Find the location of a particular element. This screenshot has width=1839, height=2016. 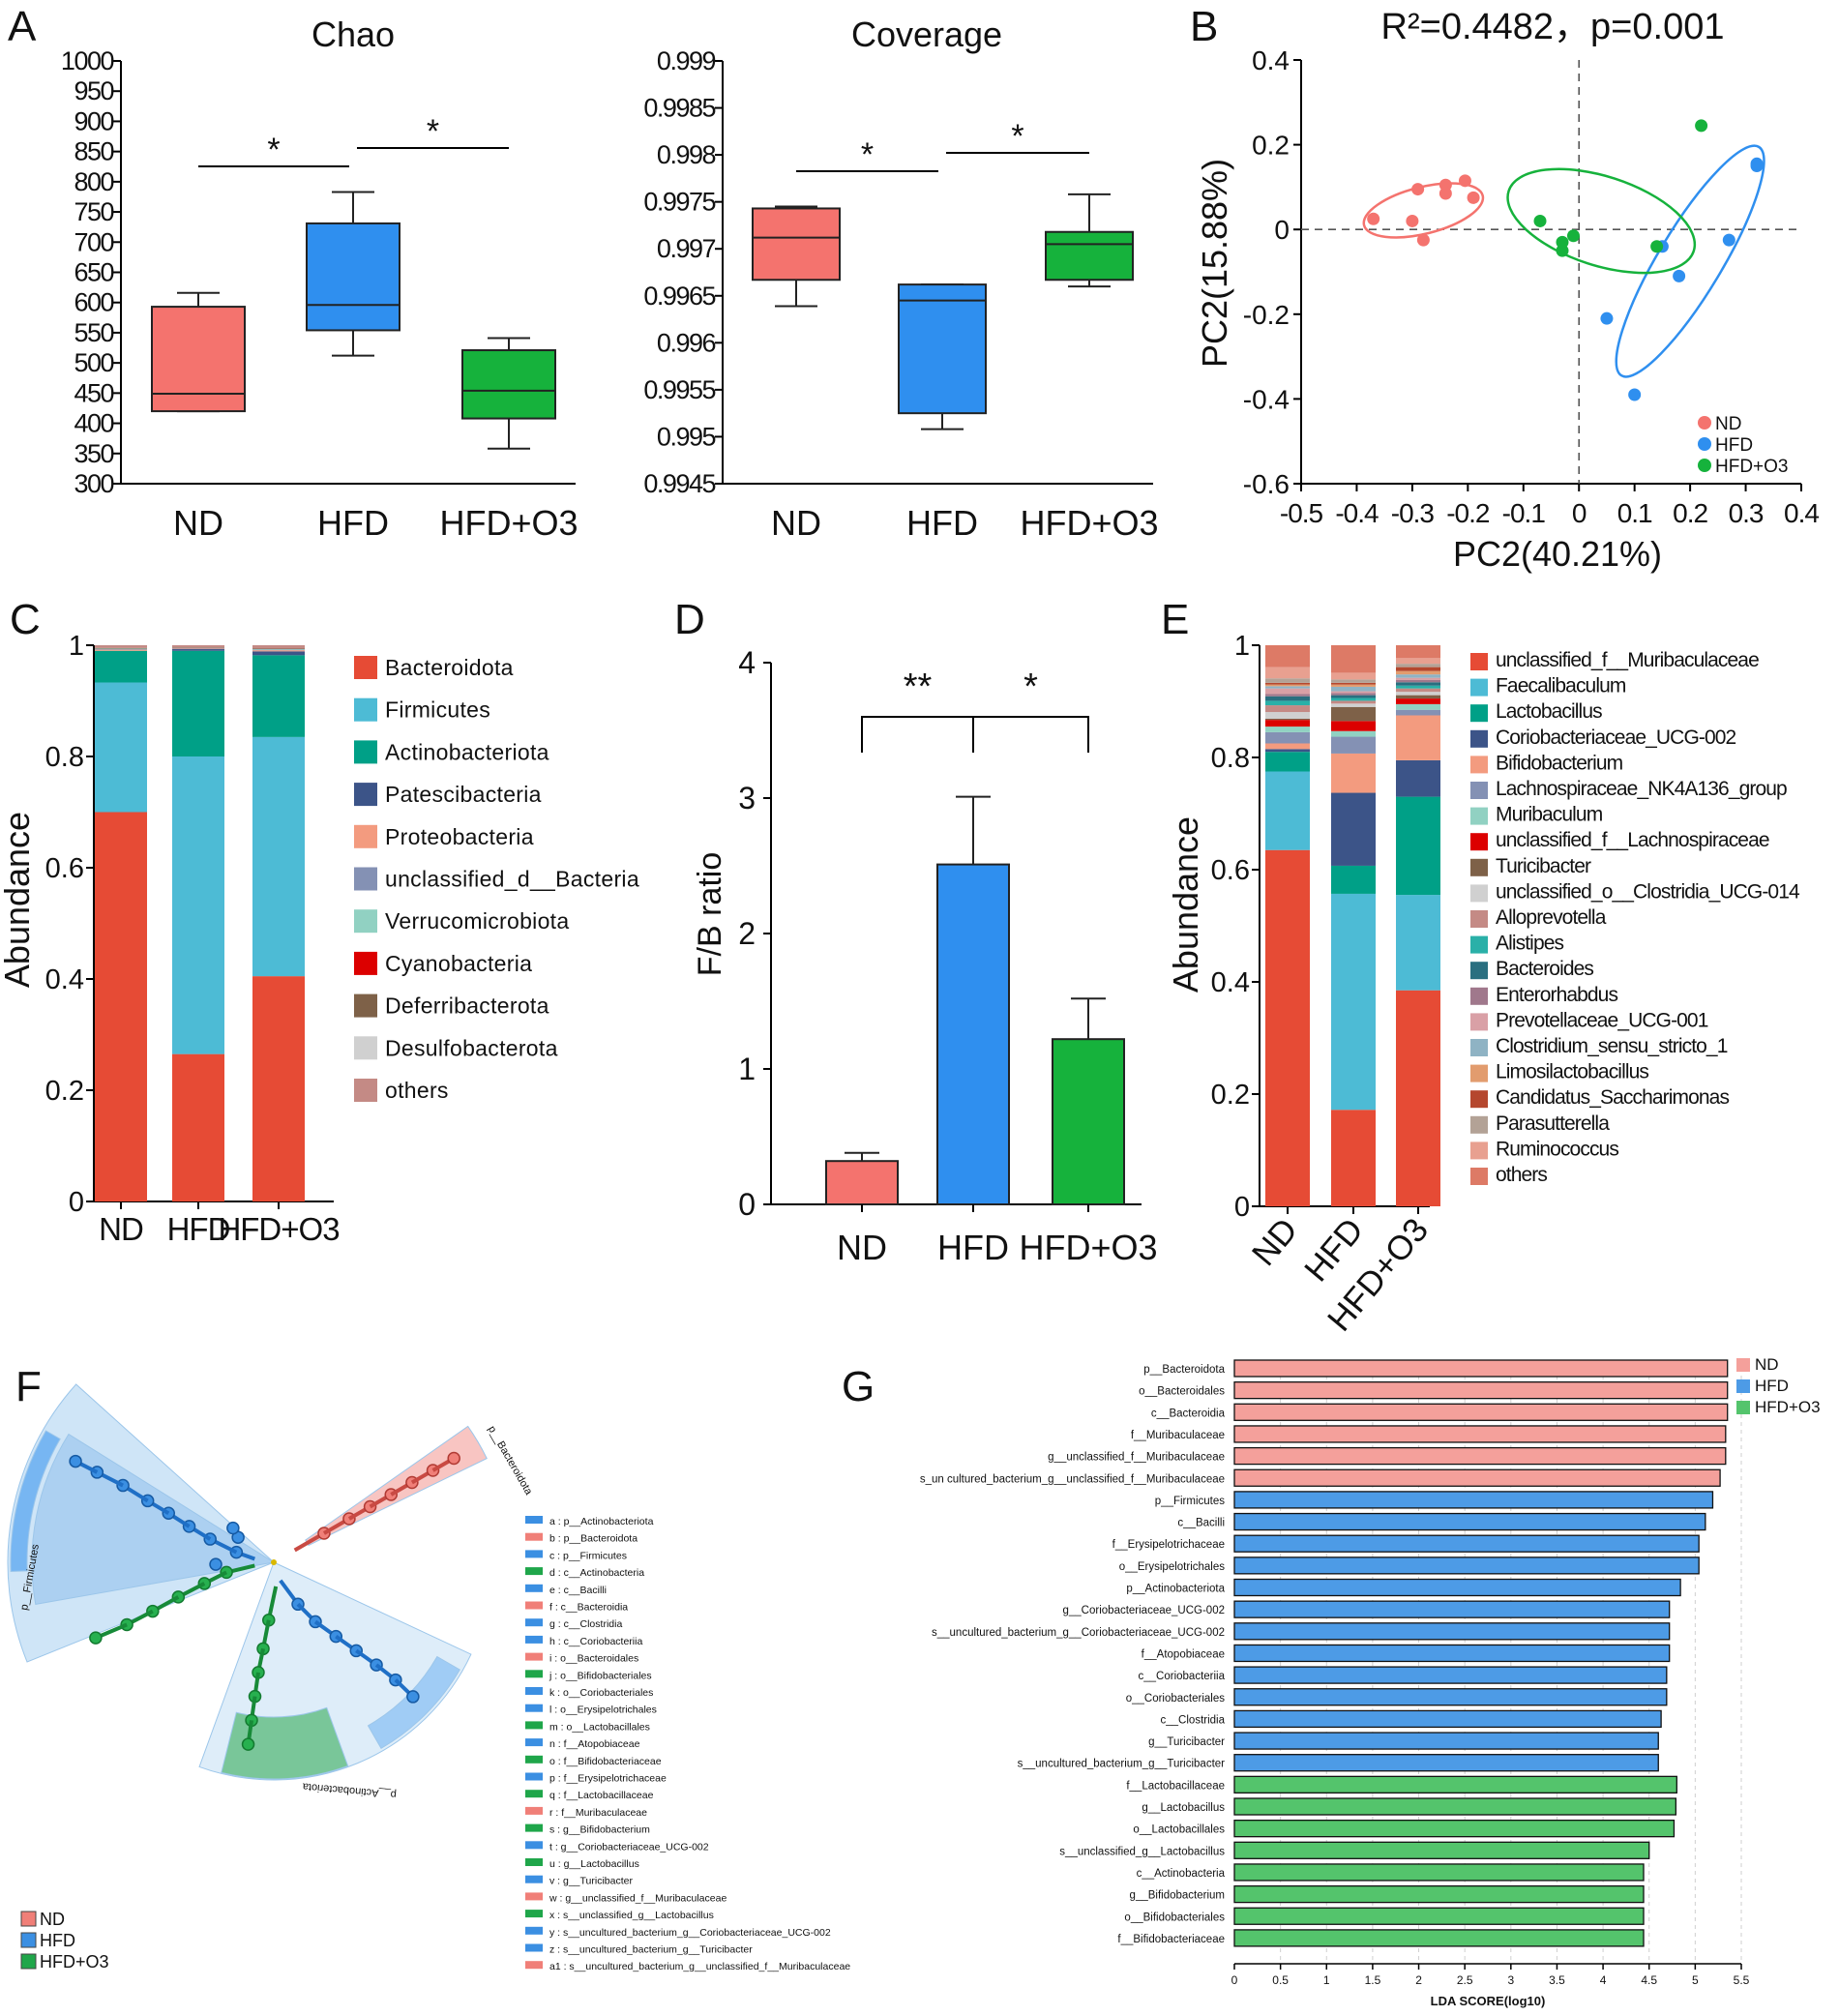

x-tick-label: HFD is located at coordinates (198, 1229).